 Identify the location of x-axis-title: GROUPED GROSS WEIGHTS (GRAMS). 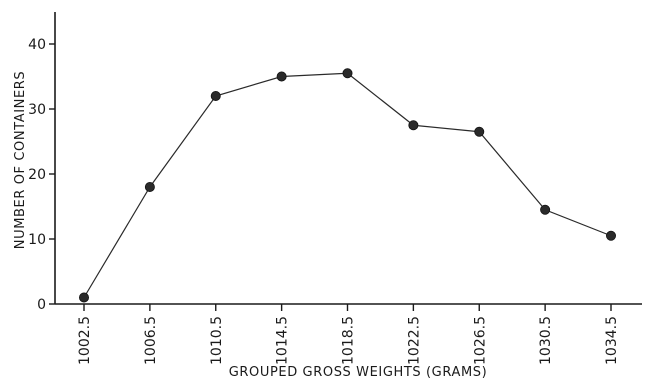
(358, 372).